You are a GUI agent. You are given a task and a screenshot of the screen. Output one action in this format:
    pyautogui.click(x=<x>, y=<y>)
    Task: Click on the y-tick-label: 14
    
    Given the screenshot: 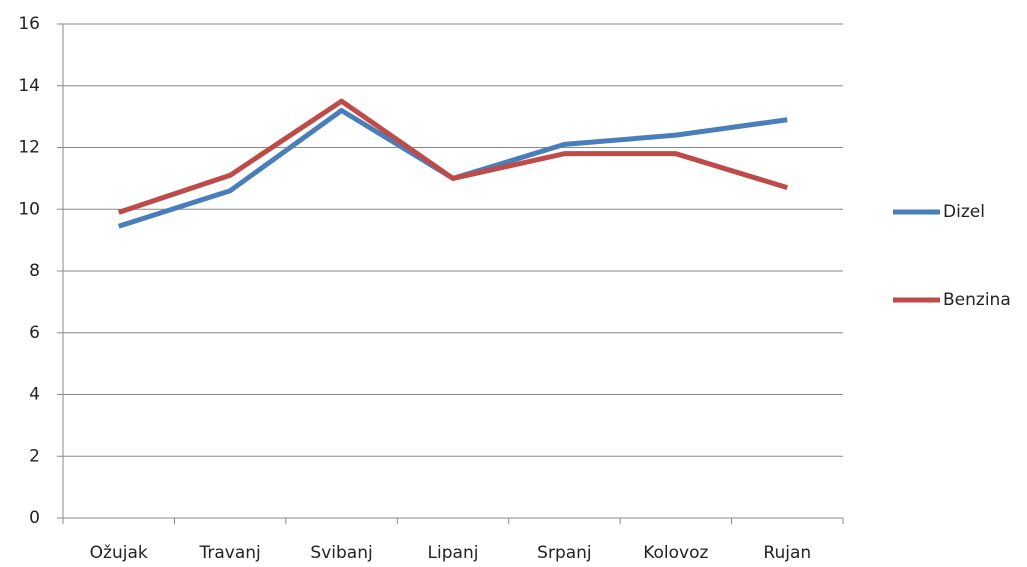 What is the action you would take?
    pyautogui.click(x=29, y=86)
    